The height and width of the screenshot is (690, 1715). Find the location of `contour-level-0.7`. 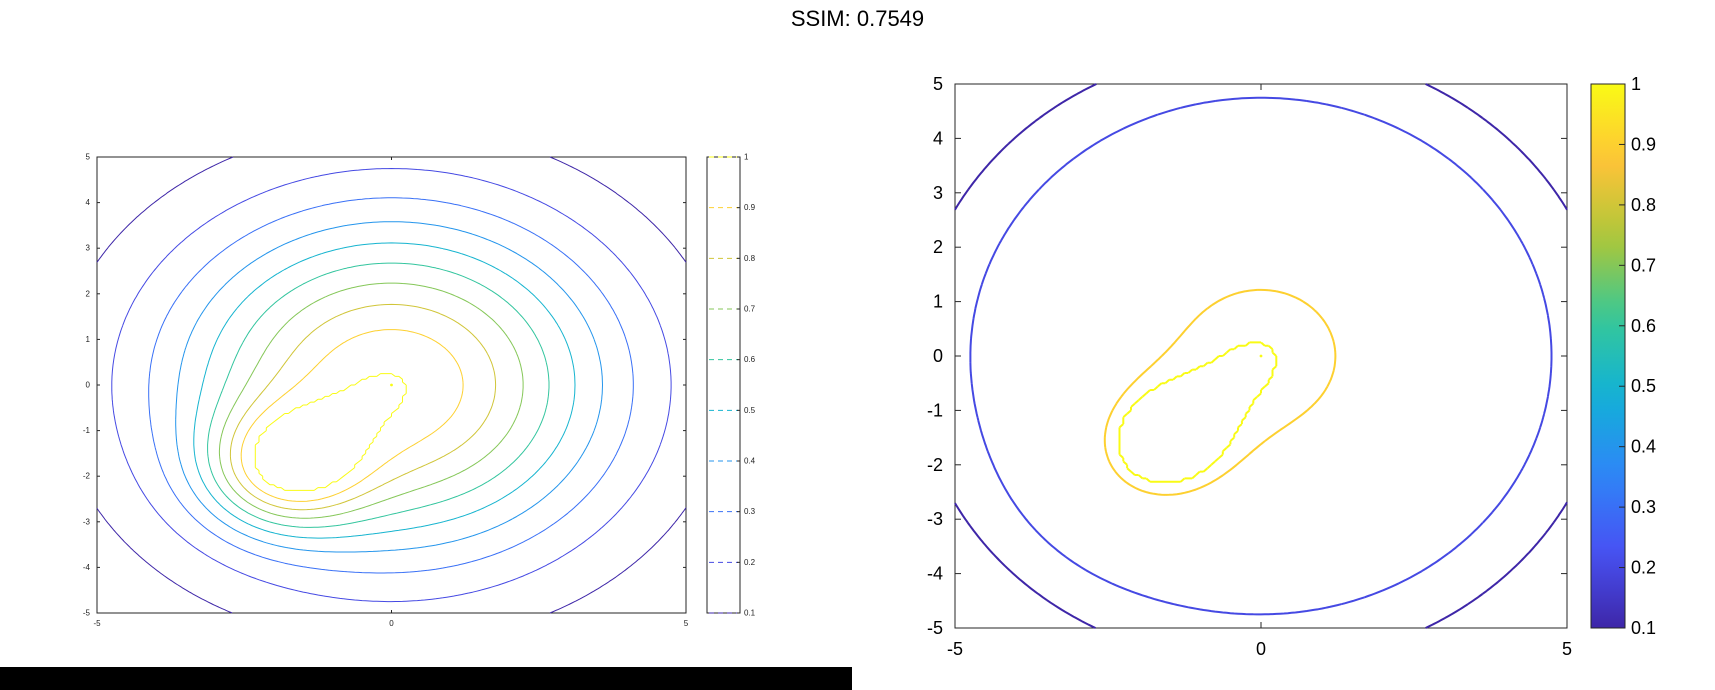

contour-level-0.7 is located at coordinates (371, 400).